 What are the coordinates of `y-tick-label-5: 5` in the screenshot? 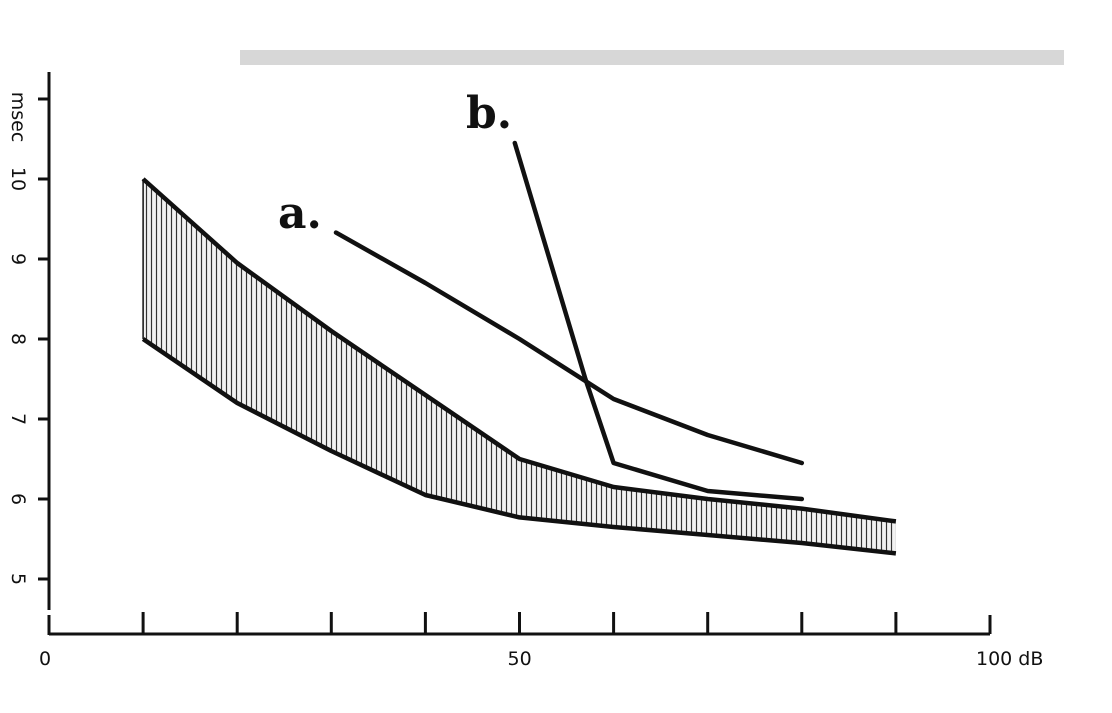 It's located at (18, 579).